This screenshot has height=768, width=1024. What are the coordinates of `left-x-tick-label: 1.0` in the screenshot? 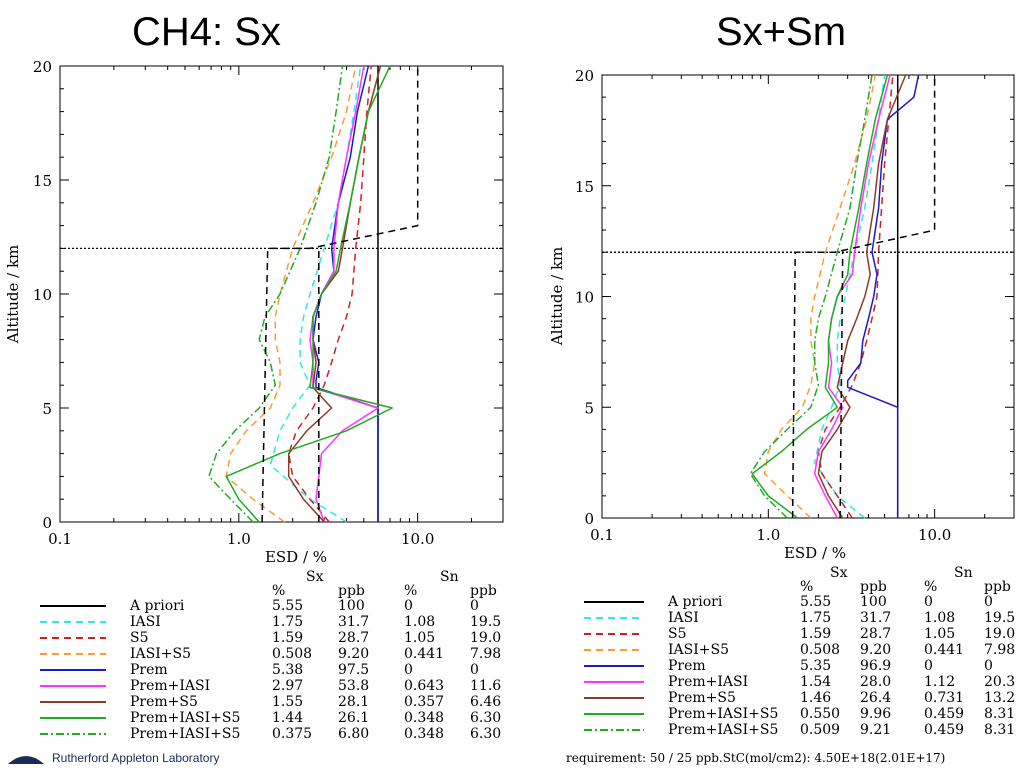 It's located at (239, 539).